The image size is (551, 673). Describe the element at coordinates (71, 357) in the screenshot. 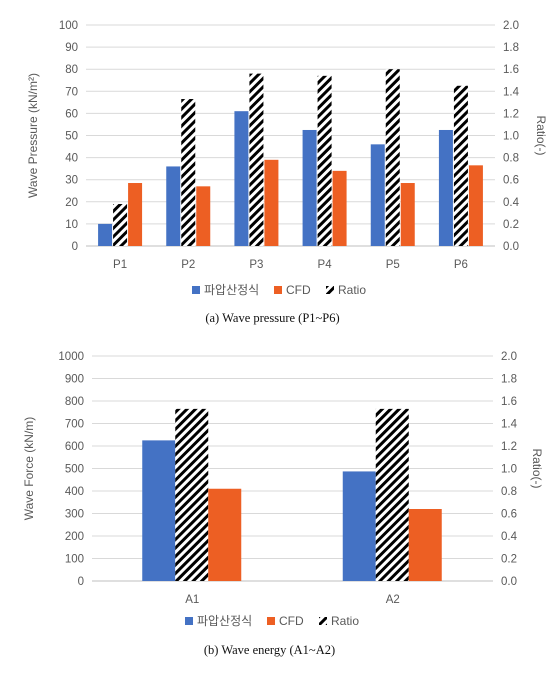

I see `y-tick-label: 1000` at that location.